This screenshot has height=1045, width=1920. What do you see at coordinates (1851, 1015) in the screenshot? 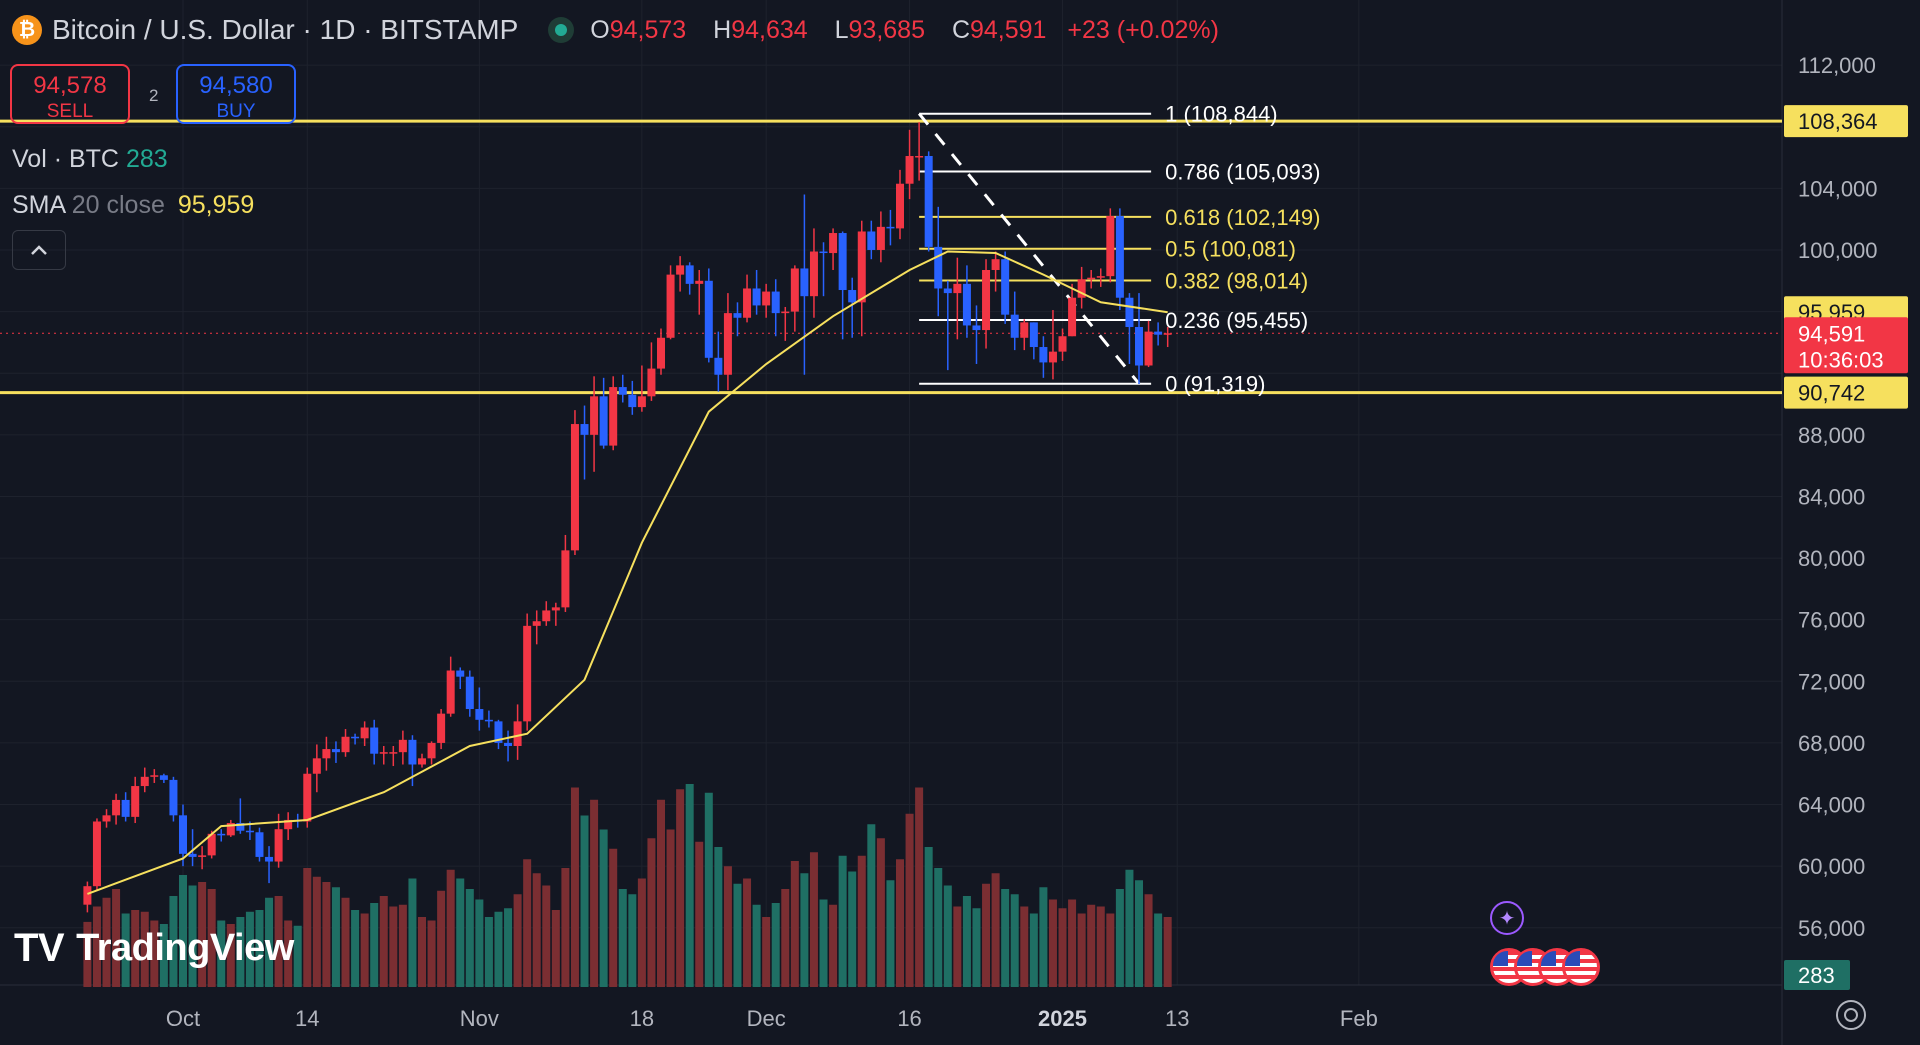
I see `gear-icon` at bounding box center [1851, 1015].